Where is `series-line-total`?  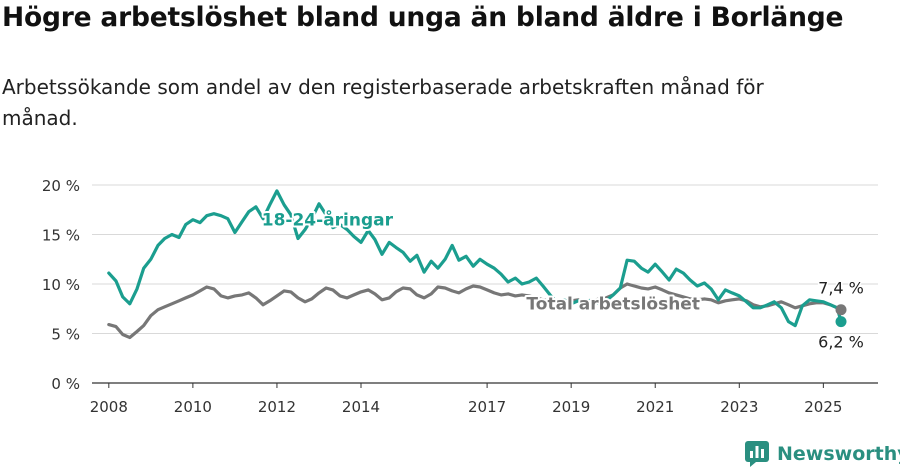
series-line-total is located at coordinates (475, 311).